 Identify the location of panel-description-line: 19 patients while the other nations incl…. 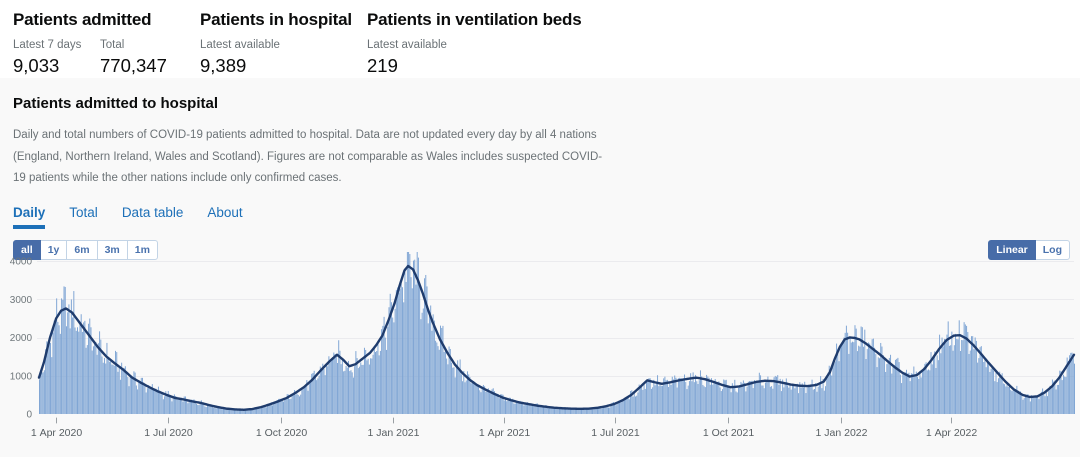
(177, 178).